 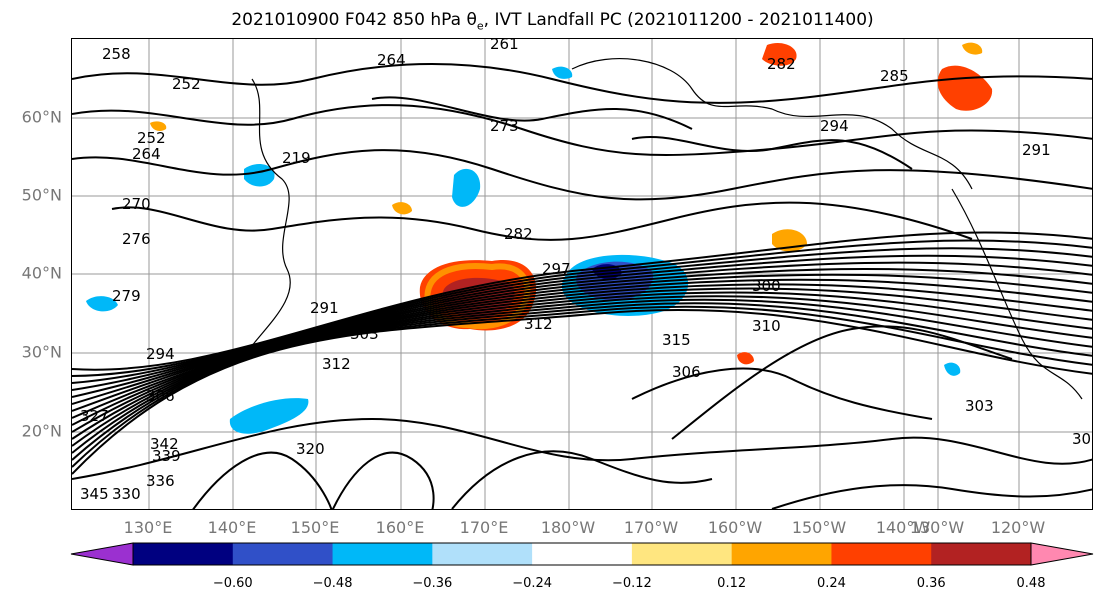 What do you see at coordinates (931, 583) in the screenshot?
I see `colorbar-tick-label: 0.36` at bounding box center [931, 583].